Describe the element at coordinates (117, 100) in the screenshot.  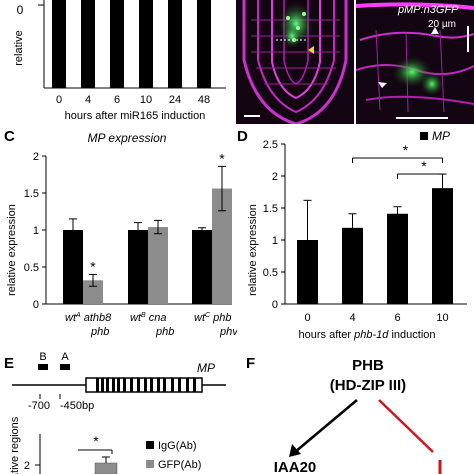
I see `panel-a-xtick: 6` at that location.